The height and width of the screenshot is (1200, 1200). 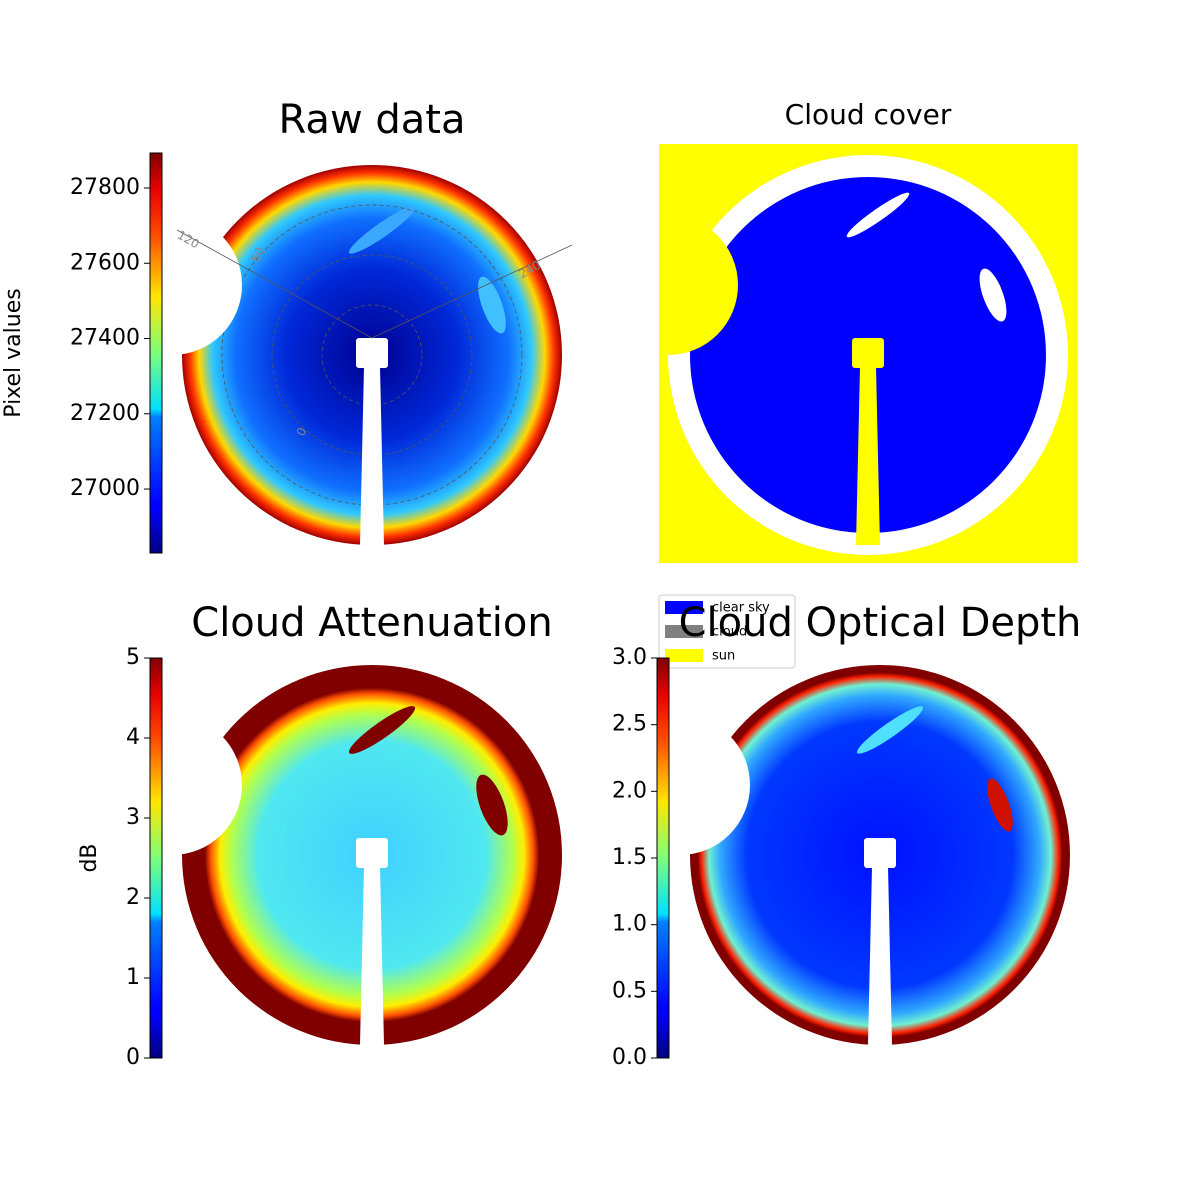 I want to click on panel-title: Cloud cover, so click(x=868, y=114).